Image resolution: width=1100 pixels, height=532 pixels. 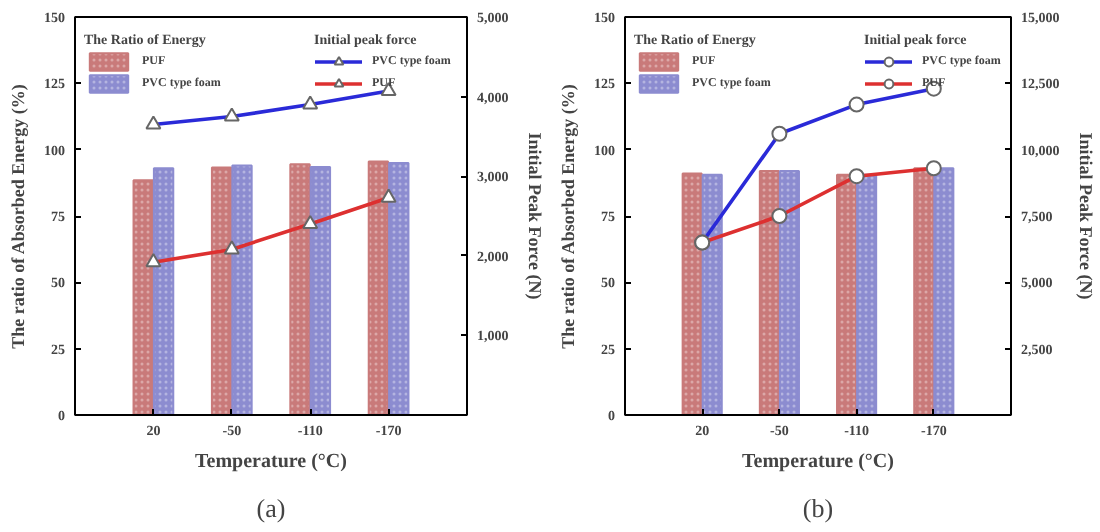 I want to click on text: (b), so click(x=818, y=508).